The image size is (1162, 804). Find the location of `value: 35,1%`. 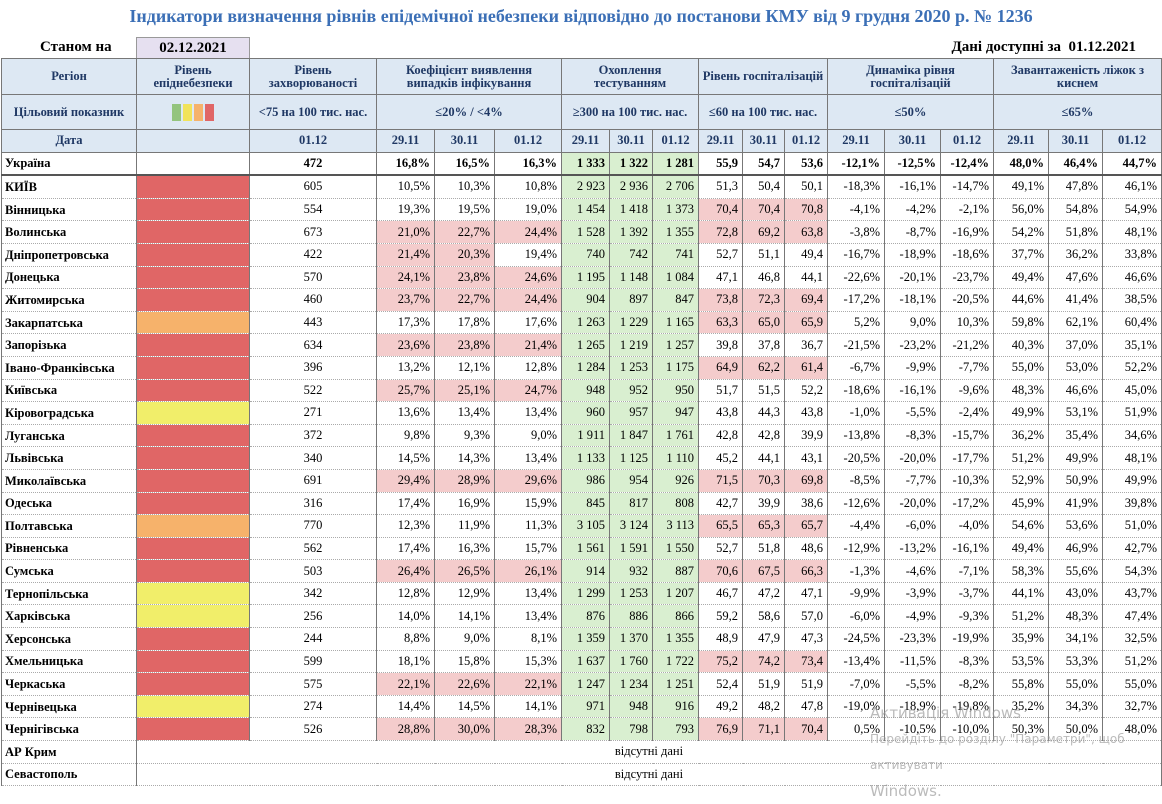

value: 35,1% is located at coordinates (1132, 345).